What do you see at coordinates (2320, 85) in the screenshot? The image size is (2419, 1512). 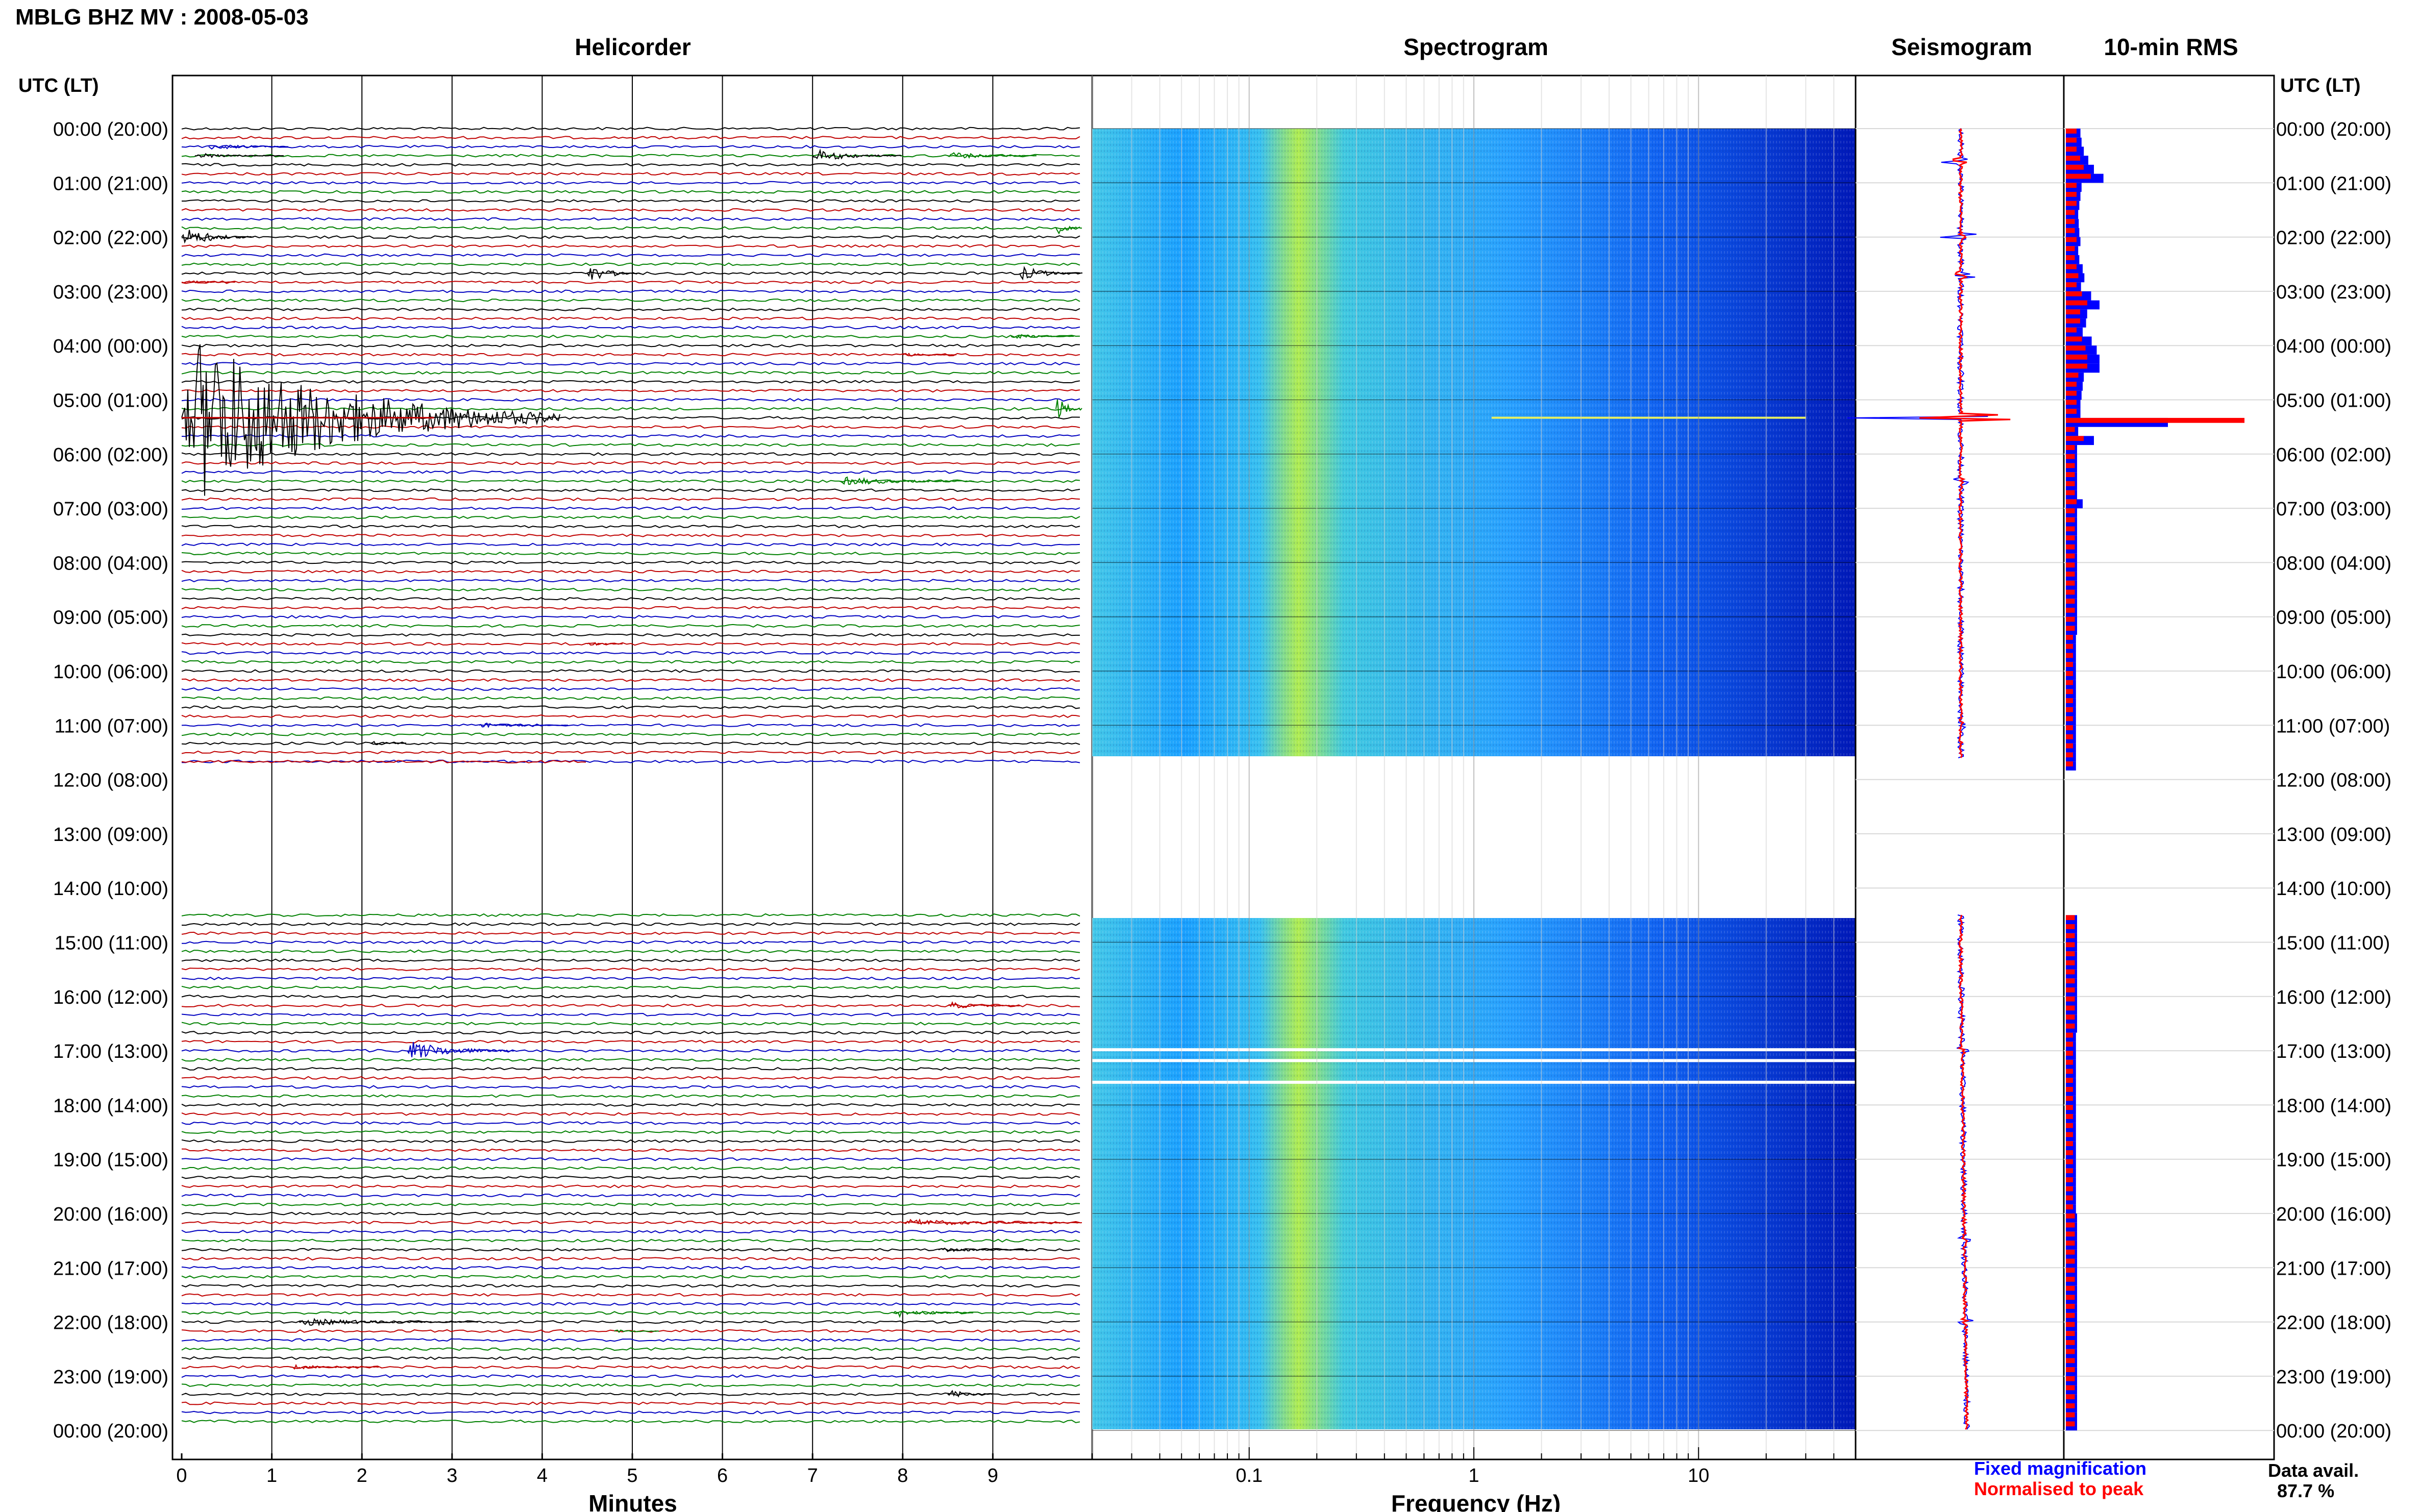 I see `axis-header-right: UTC (LT)` at bounding box center [2320, 85].